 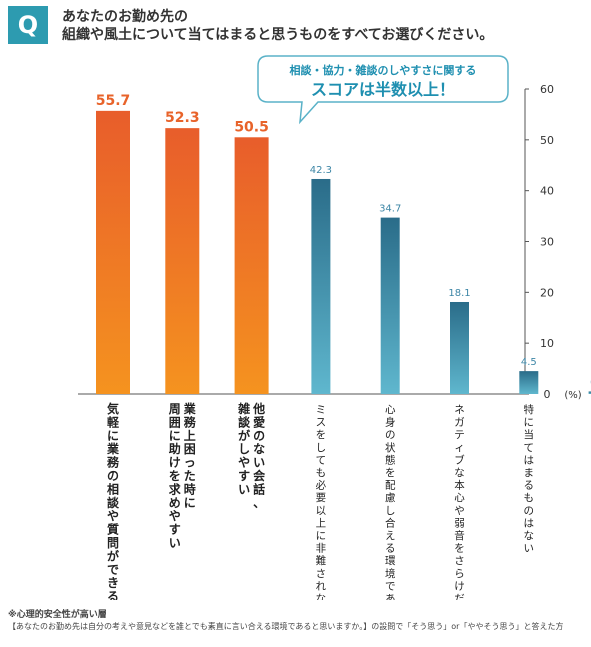 I want to click on category-char: 困, so click(x=190, y=449).